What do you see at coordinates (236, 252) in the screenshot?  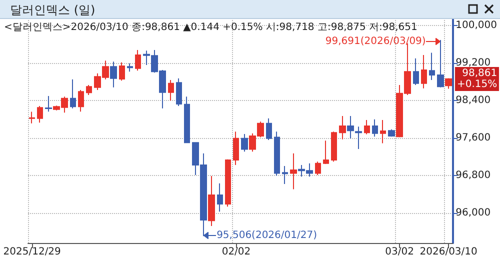 I see `x-tick-label: 02/02` at bounding box center [236, 252].